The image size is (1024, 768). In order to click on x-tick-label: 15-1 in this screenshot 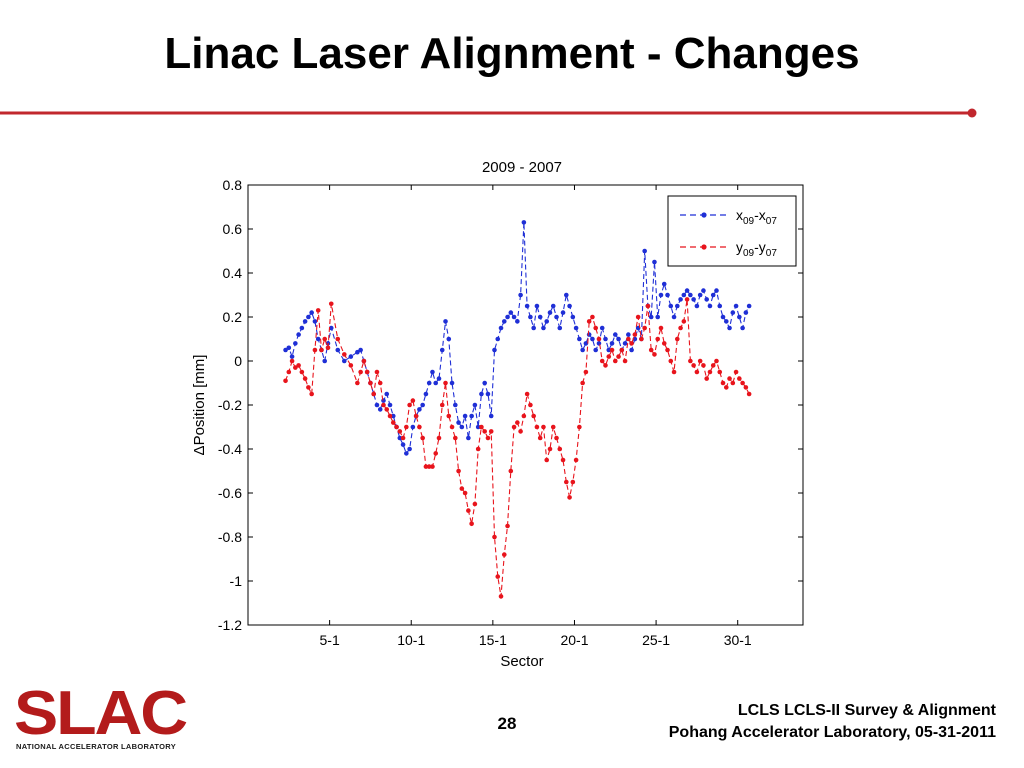, I will do `click(493, 640)`.